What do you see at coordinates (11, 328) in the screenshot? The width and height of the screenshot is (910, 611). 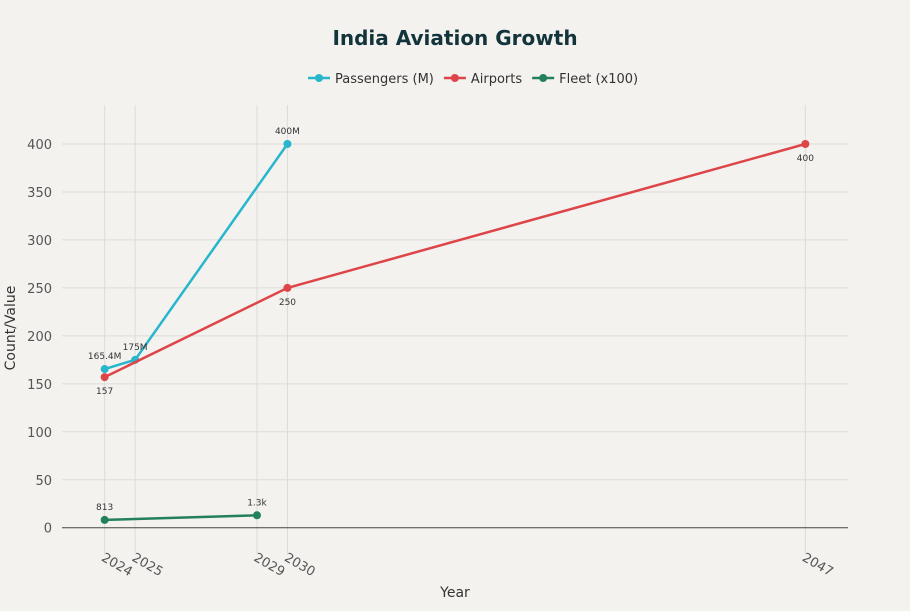 I see `y-axis-label: Count/Value` at bounding box center [11, 328].